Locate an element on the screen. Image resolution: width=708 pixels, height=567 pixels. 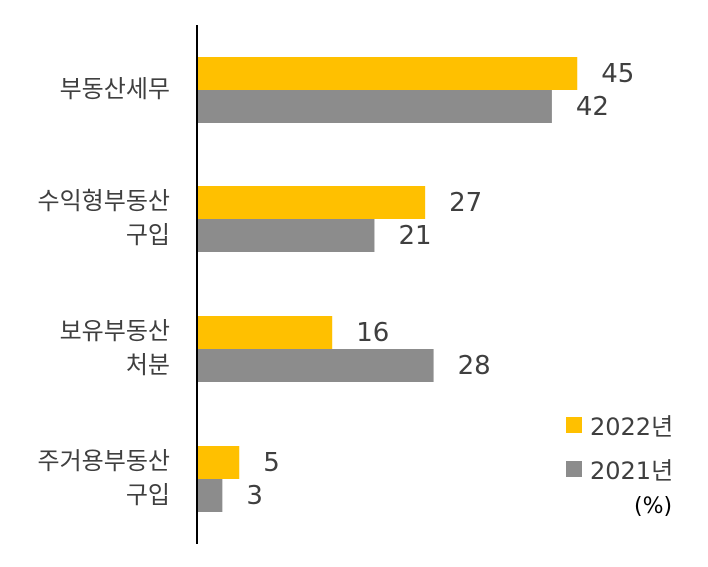
legend-item-2022: 2022년 is located at coordinates (619, 424).